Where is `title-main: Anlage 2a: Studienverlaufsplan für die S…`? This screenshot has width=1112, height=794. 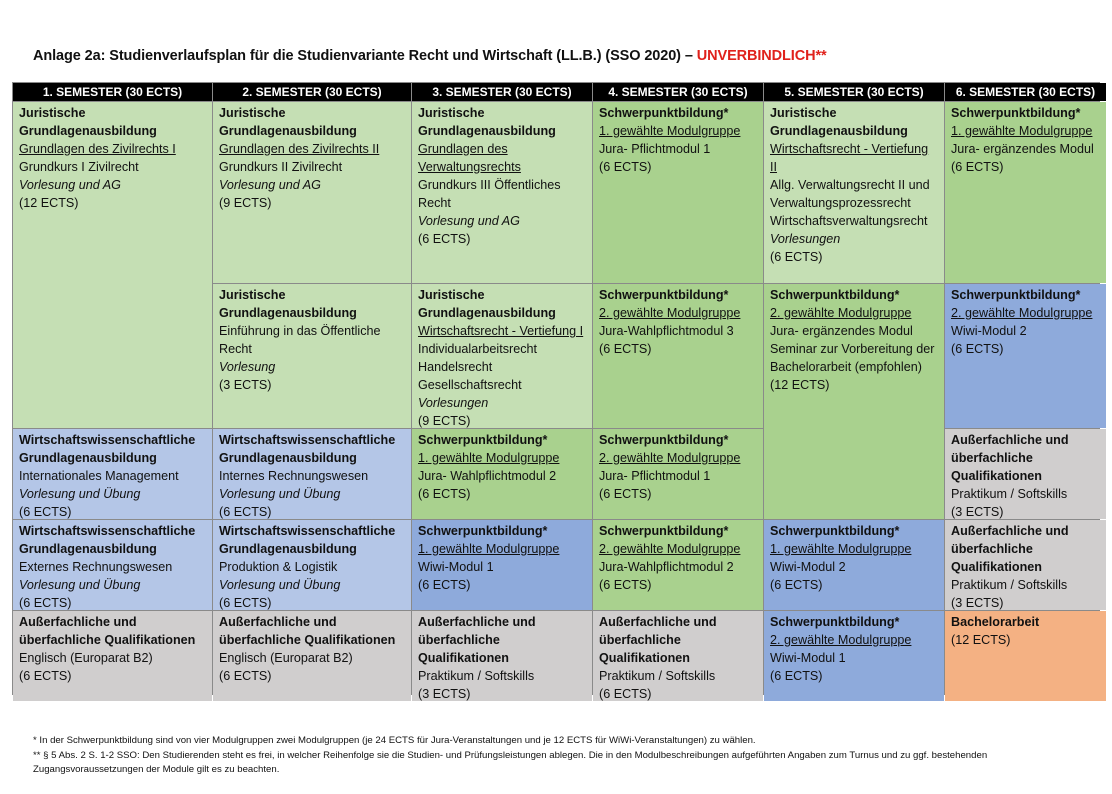
title-main: Anlage 2a: Studienverlaufsplan für die S… is located at coordinates (365, 56).